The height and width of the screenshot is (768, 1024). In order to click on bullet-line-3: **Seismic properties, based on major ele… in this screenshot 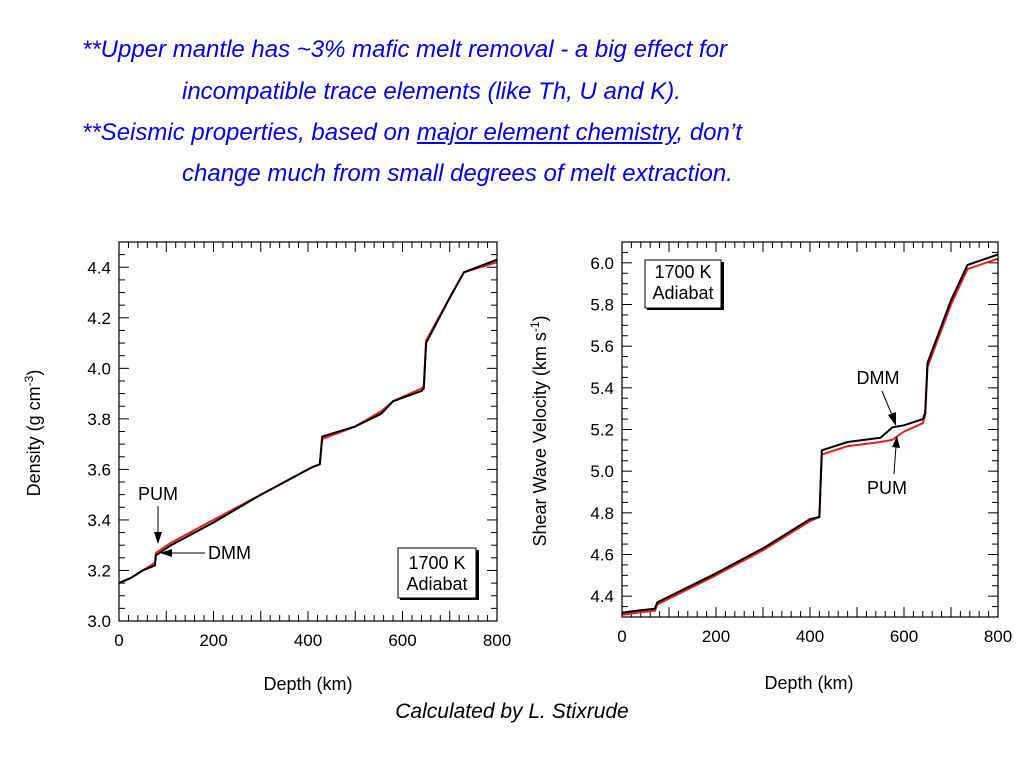, I will do `click(412, 133)`.